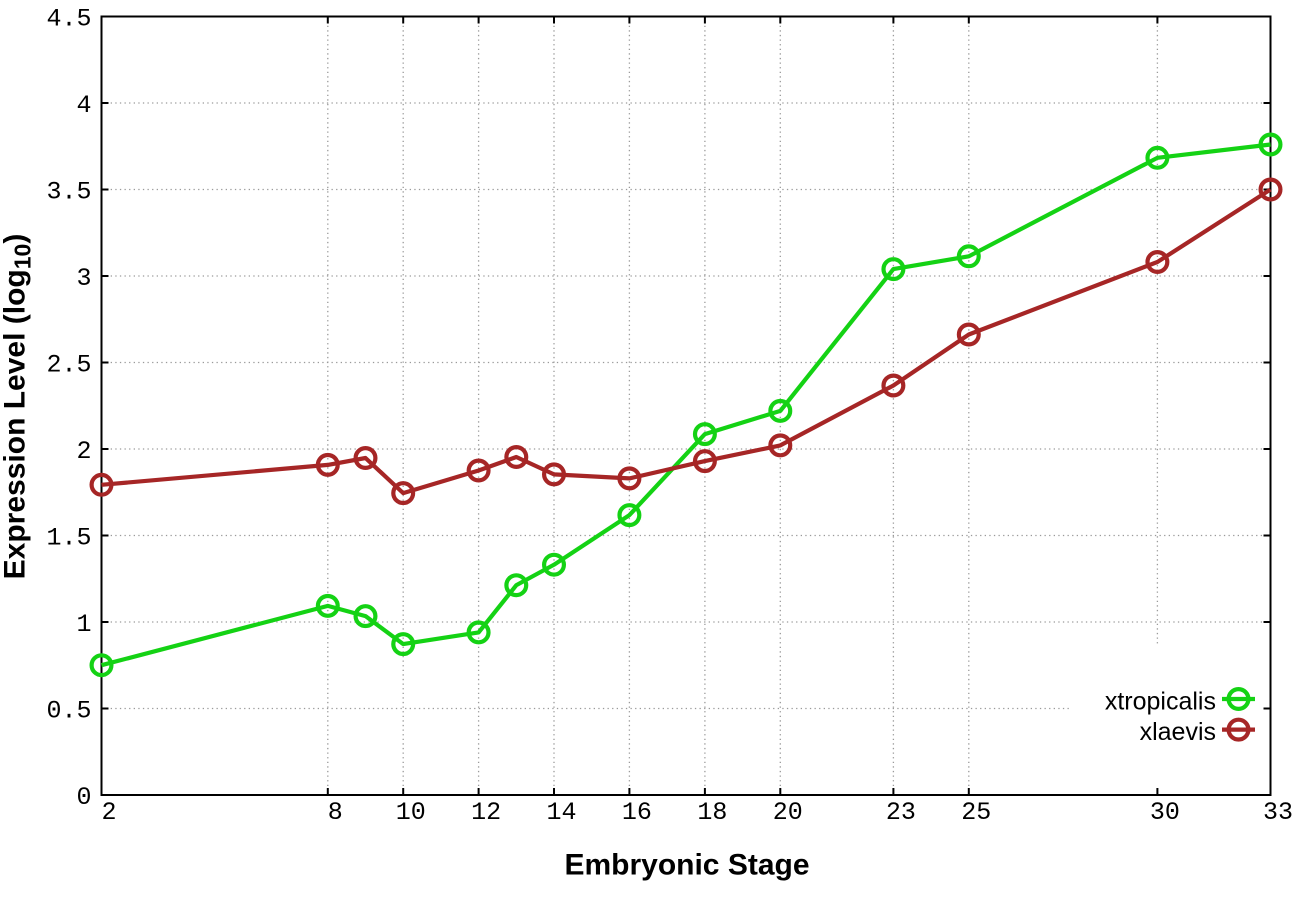 The width and height of the screenshot is (1296, 907). I want to click on svg-text: 0.5, so click(68, 710).